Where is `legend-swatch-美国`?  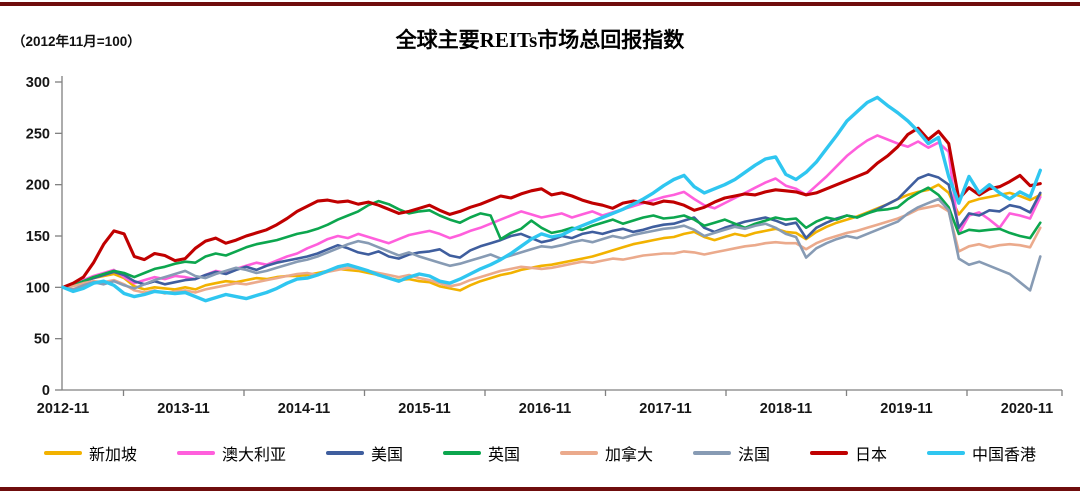
legend-swatch-美国 is located at coordinates (344, 453).